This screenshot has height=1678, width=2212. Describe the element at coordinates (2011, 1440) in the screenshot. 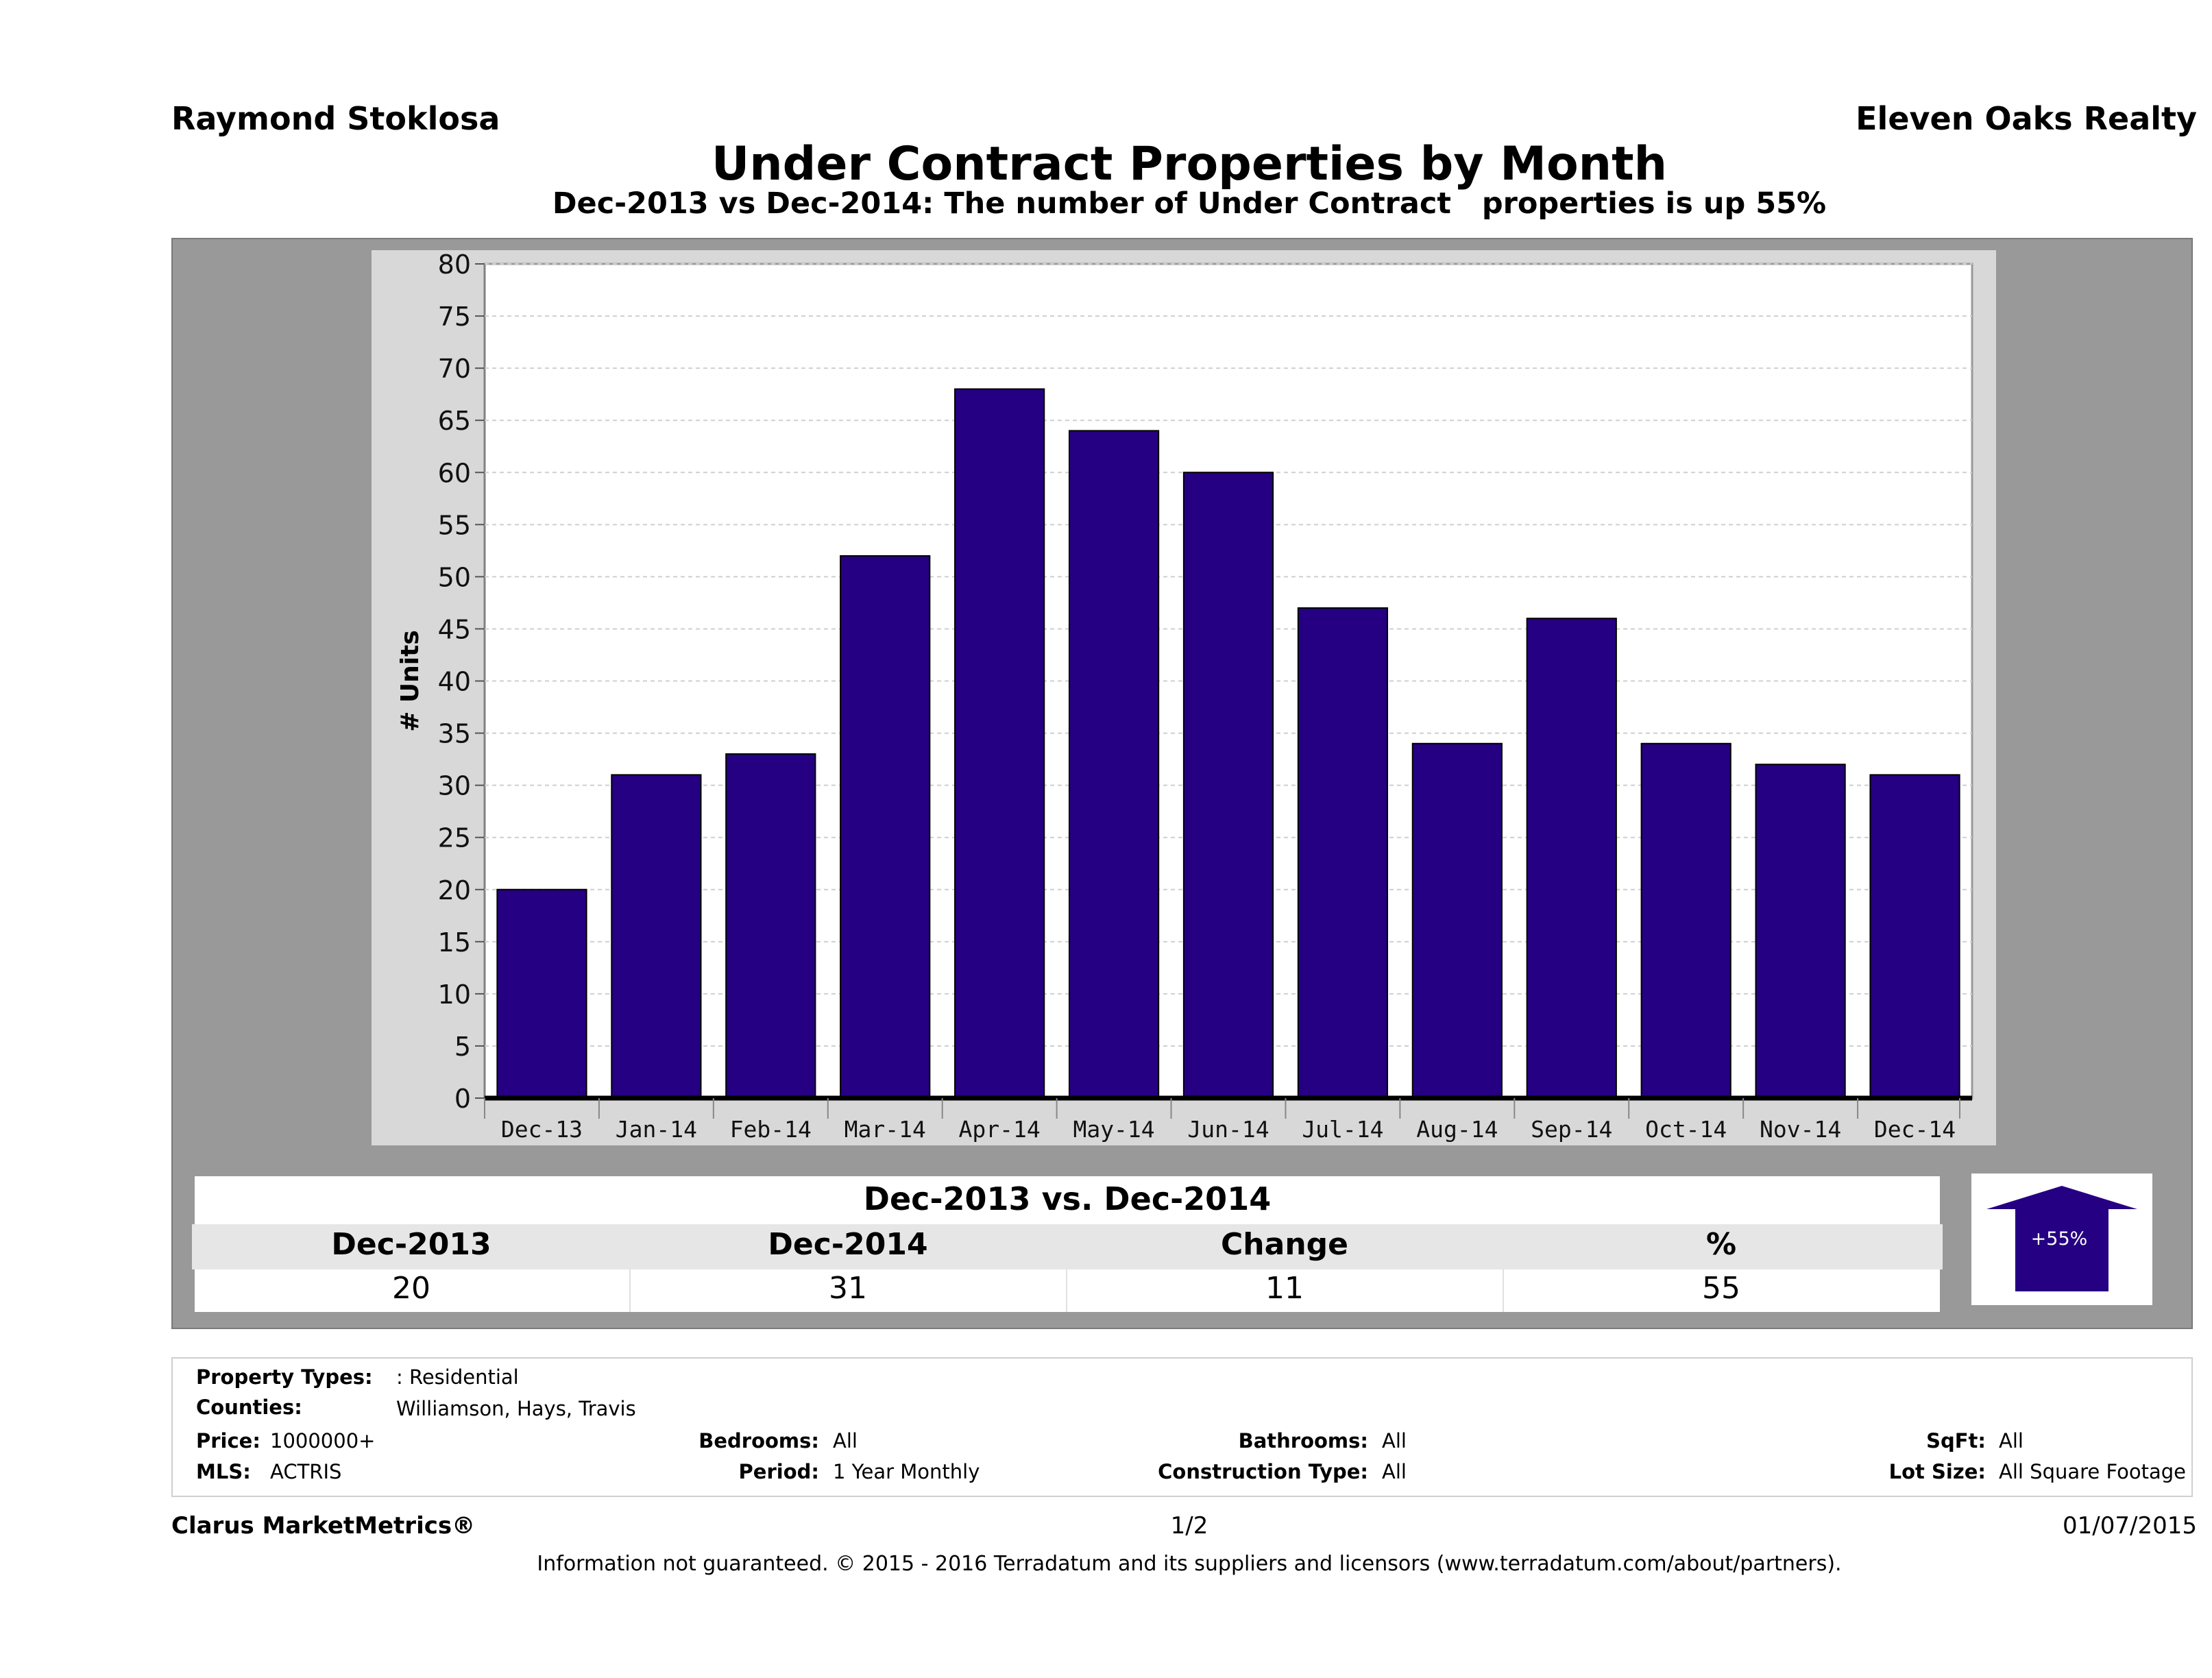

I see `sqft-value: All` at that location.